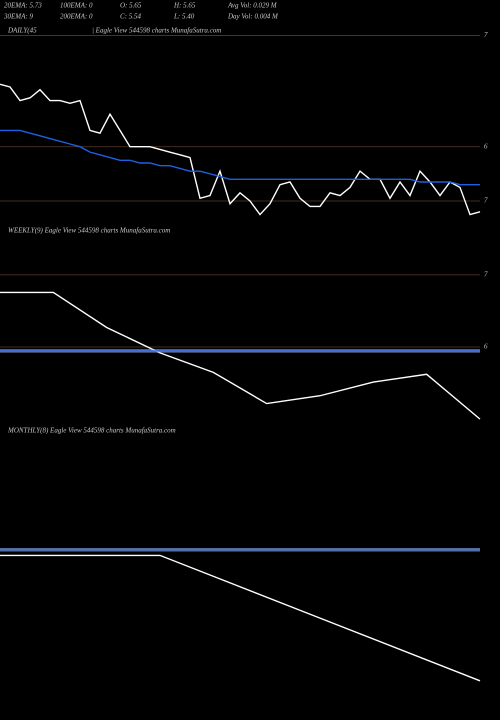  I want to click on header-stat: L: 5.40, so click(184, 17).